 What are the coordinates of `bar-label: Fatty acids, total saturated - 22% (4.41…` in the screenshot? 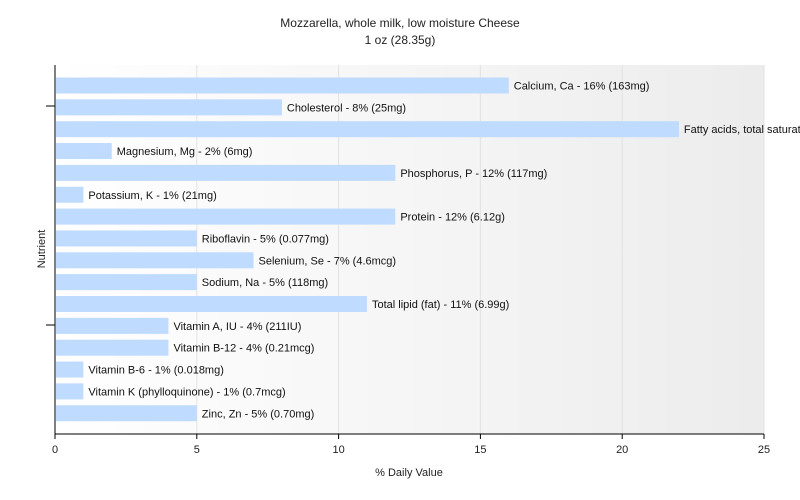 It's located at (742, 130).